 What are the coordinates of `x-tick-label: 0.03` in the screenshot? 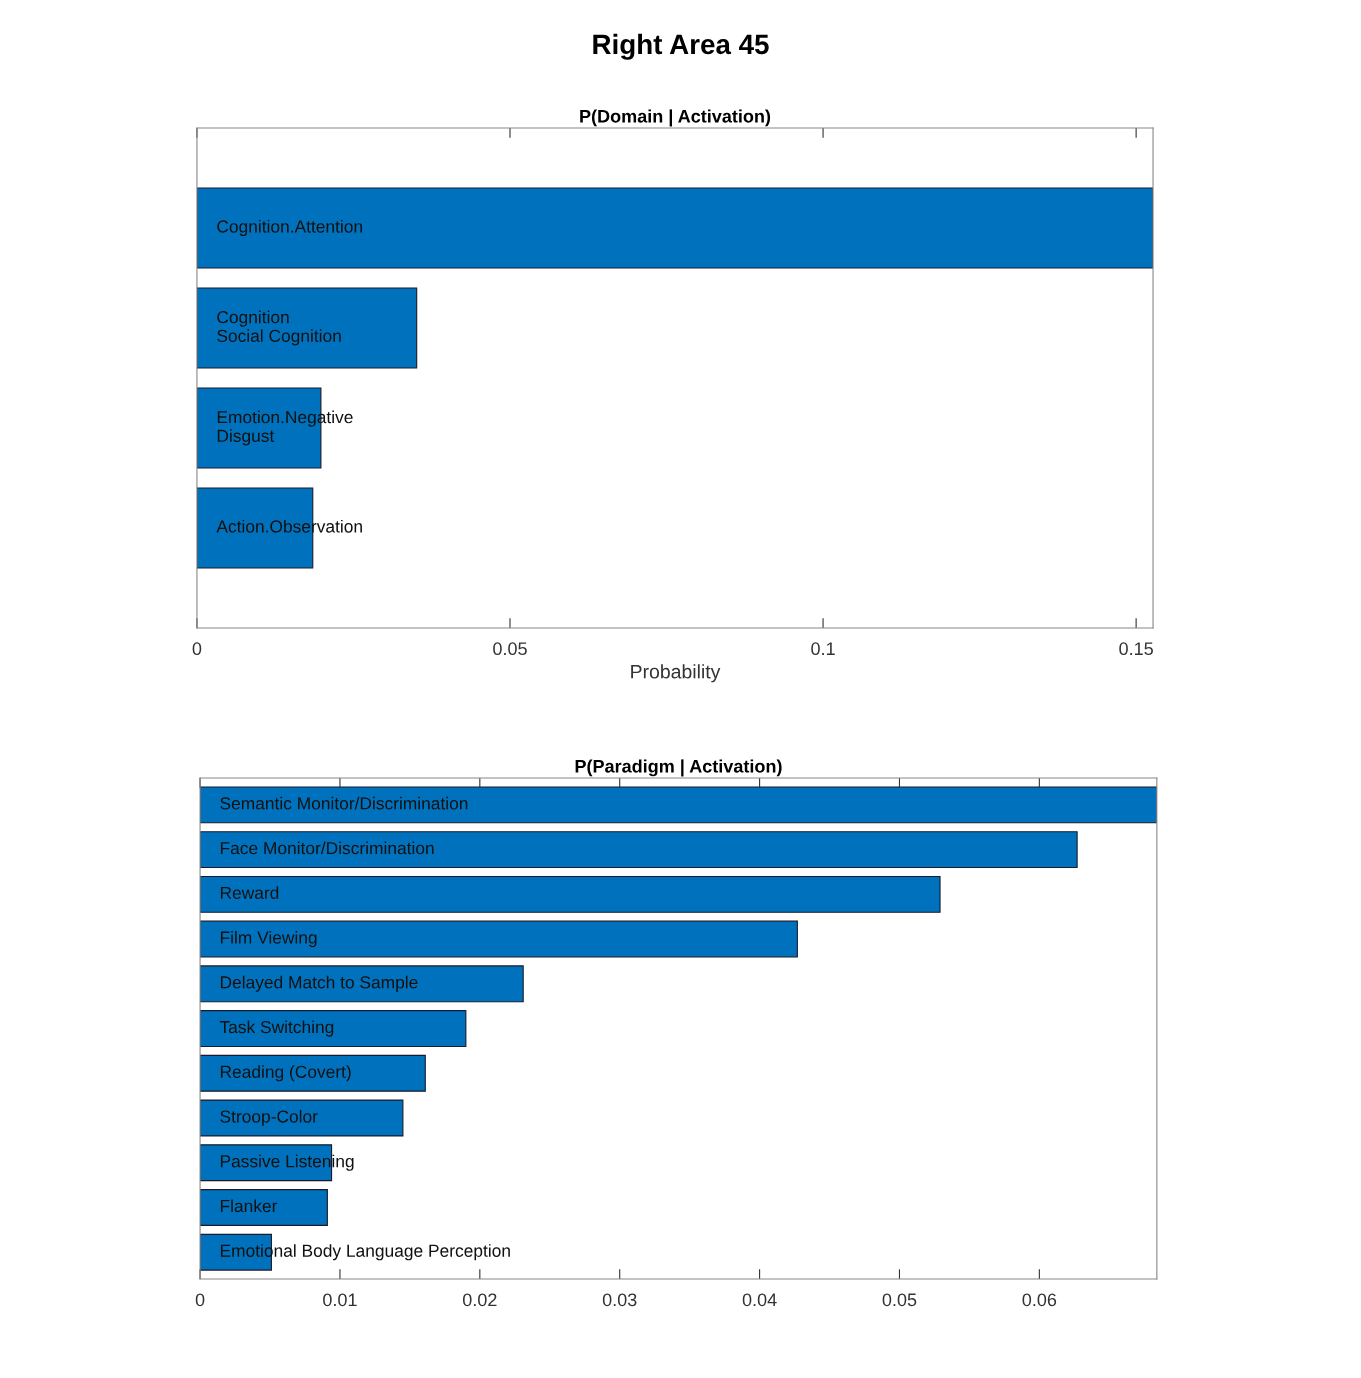 It's located at (619, 1300).